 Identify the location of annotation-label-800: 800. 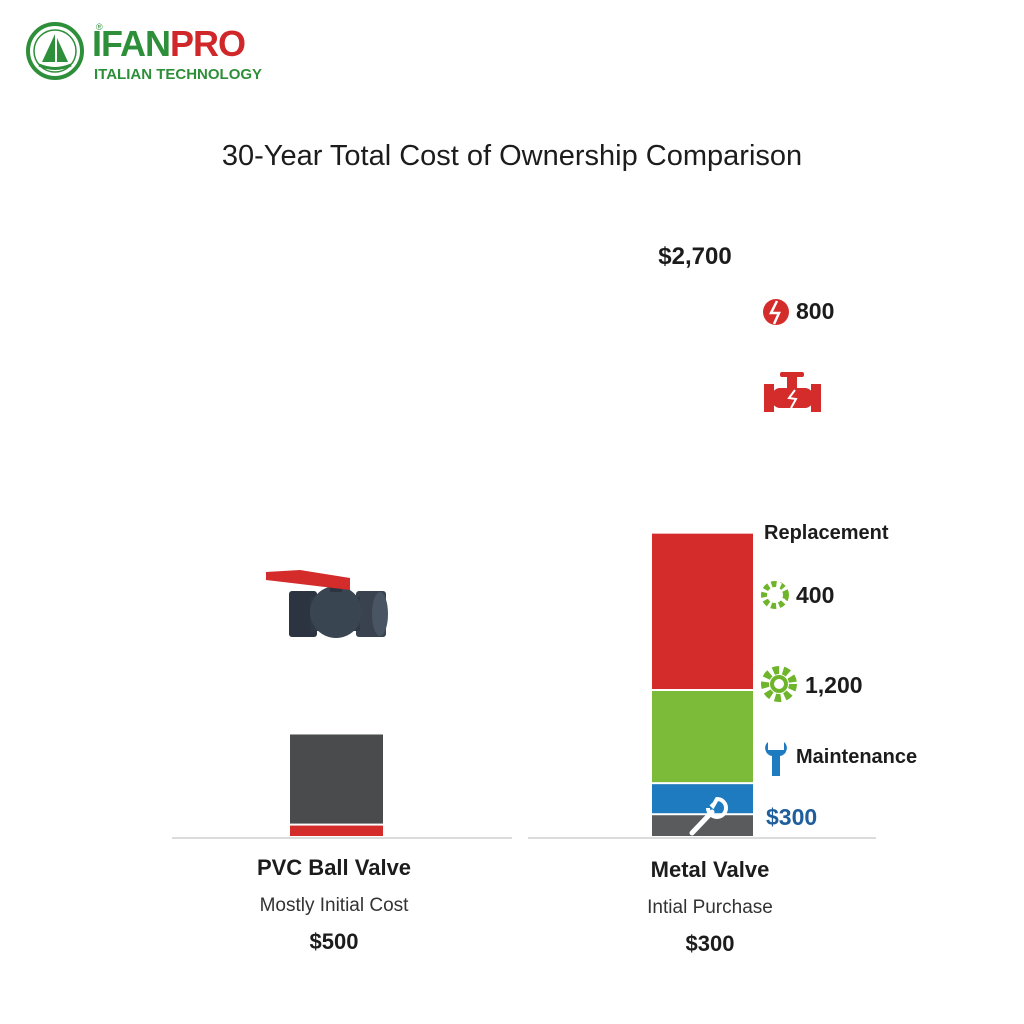
(815, 311).